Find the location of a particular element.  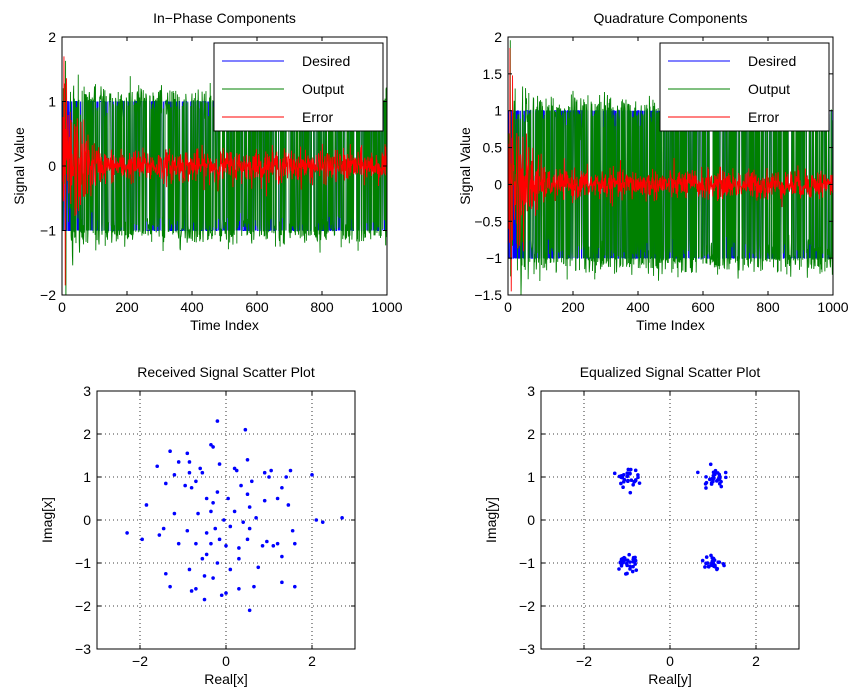

y-axis-label: Signal Value is located at coordinates (465, 166).